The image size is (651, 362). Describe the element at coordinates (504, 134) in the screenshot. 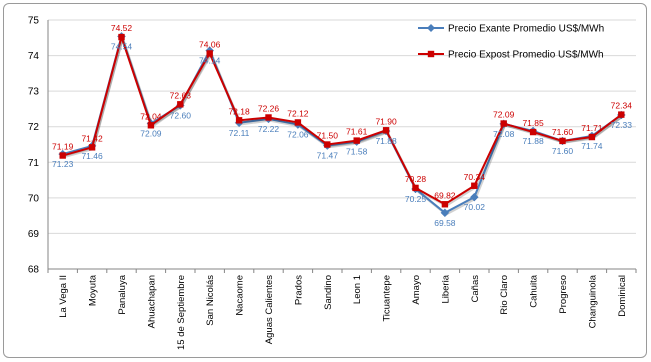

I see `data-label-exante: 72.08` at that location.